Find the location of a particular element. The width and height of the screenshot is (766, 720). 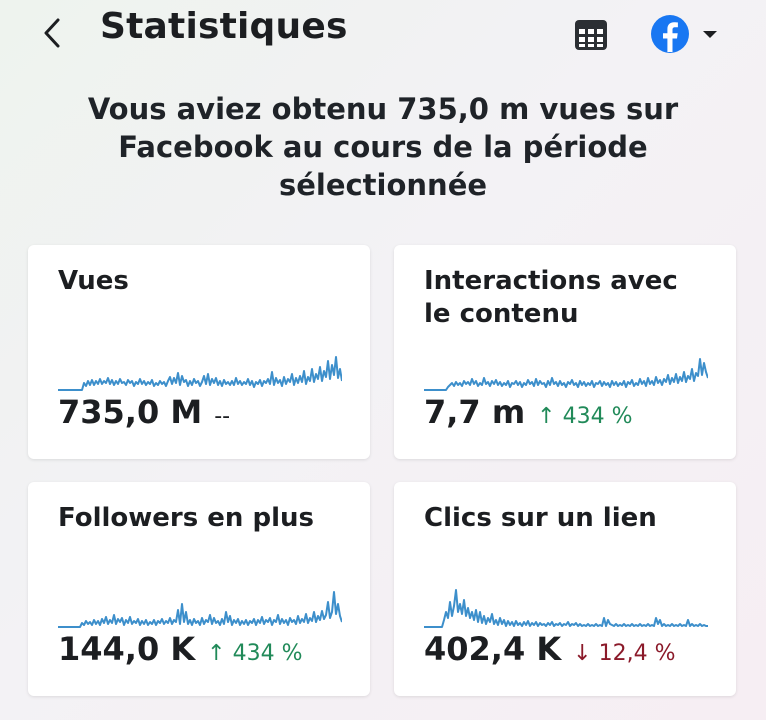

caret-down-icon is located at coordinates (710, 34).